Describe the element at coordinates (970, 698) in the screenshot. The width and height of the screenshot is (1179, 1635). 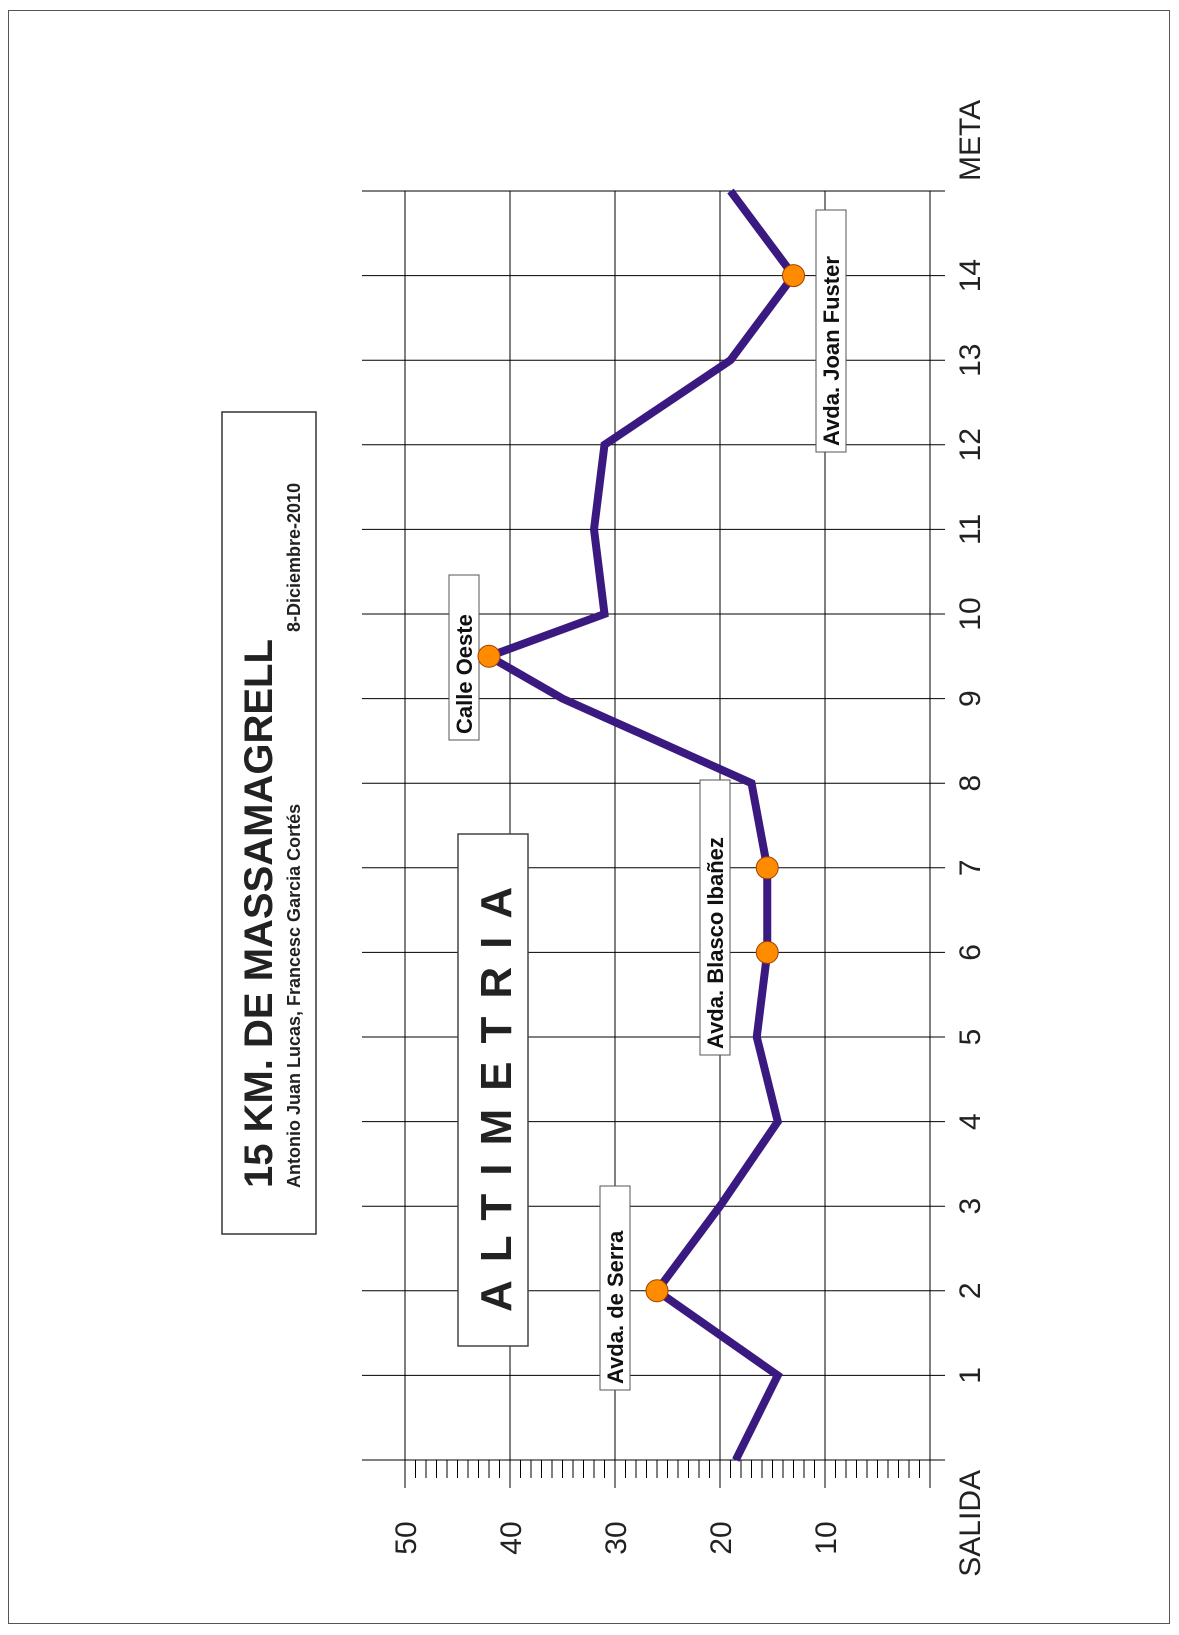
I see `x-tick-label-9: 9` at that location.